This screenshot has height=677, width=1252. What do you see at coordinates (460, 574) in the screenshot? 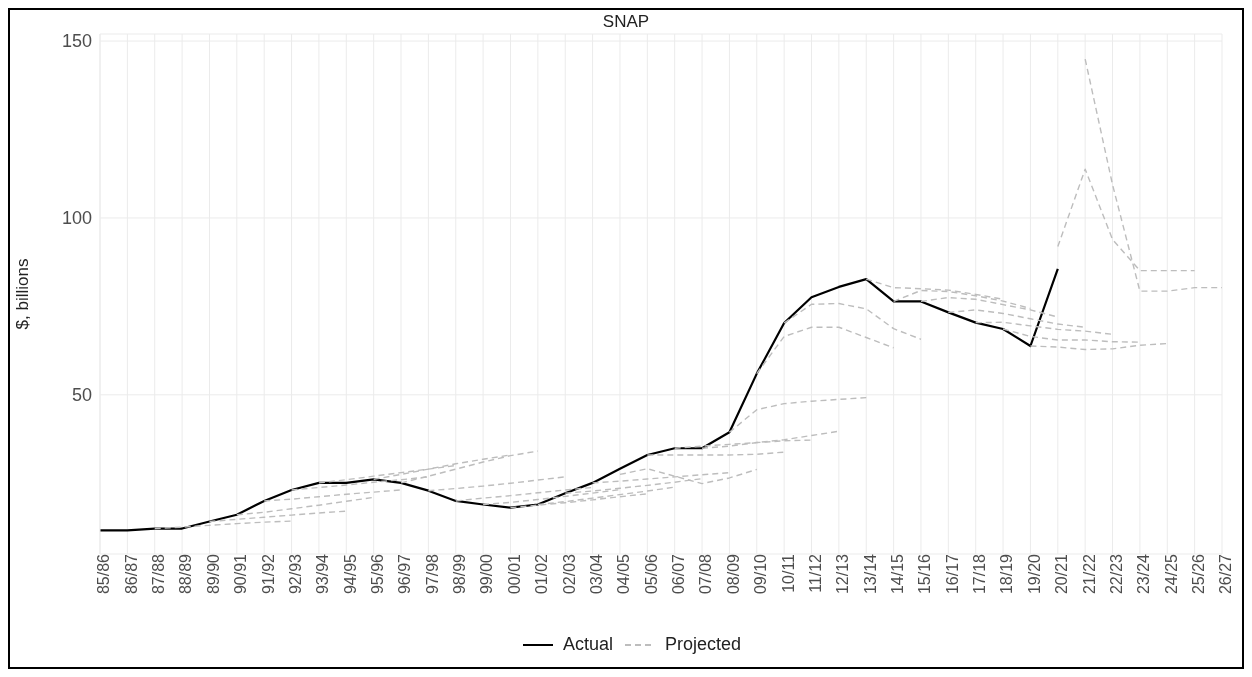
I see `x-tick-label: 98/99` at bounding box center [460, 574].